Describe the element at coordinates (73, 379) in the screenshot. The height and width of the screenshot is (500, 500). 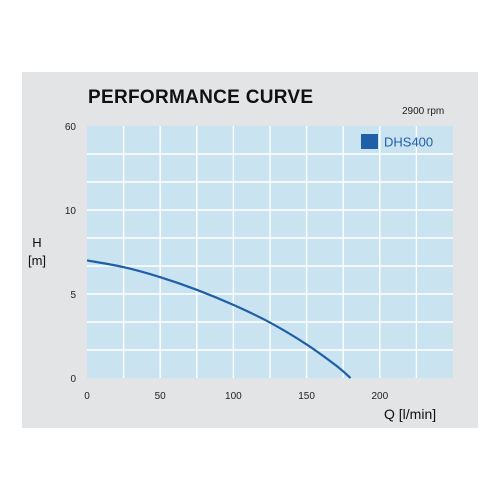
I see `y-tick-label: 0` at that location.